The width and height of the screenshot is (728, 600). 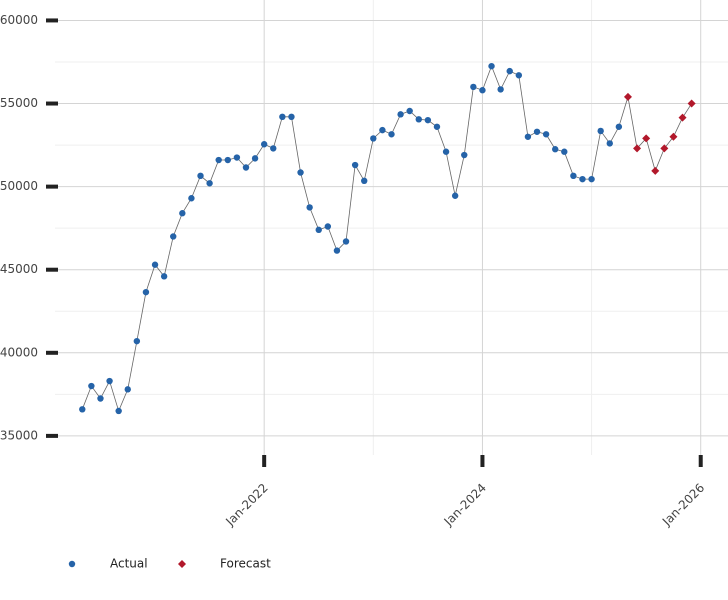 What do you see at coordinates (19, 435) in the screenshot?
I see `y-tick-label: 35000` at bounding box center [19, 435].